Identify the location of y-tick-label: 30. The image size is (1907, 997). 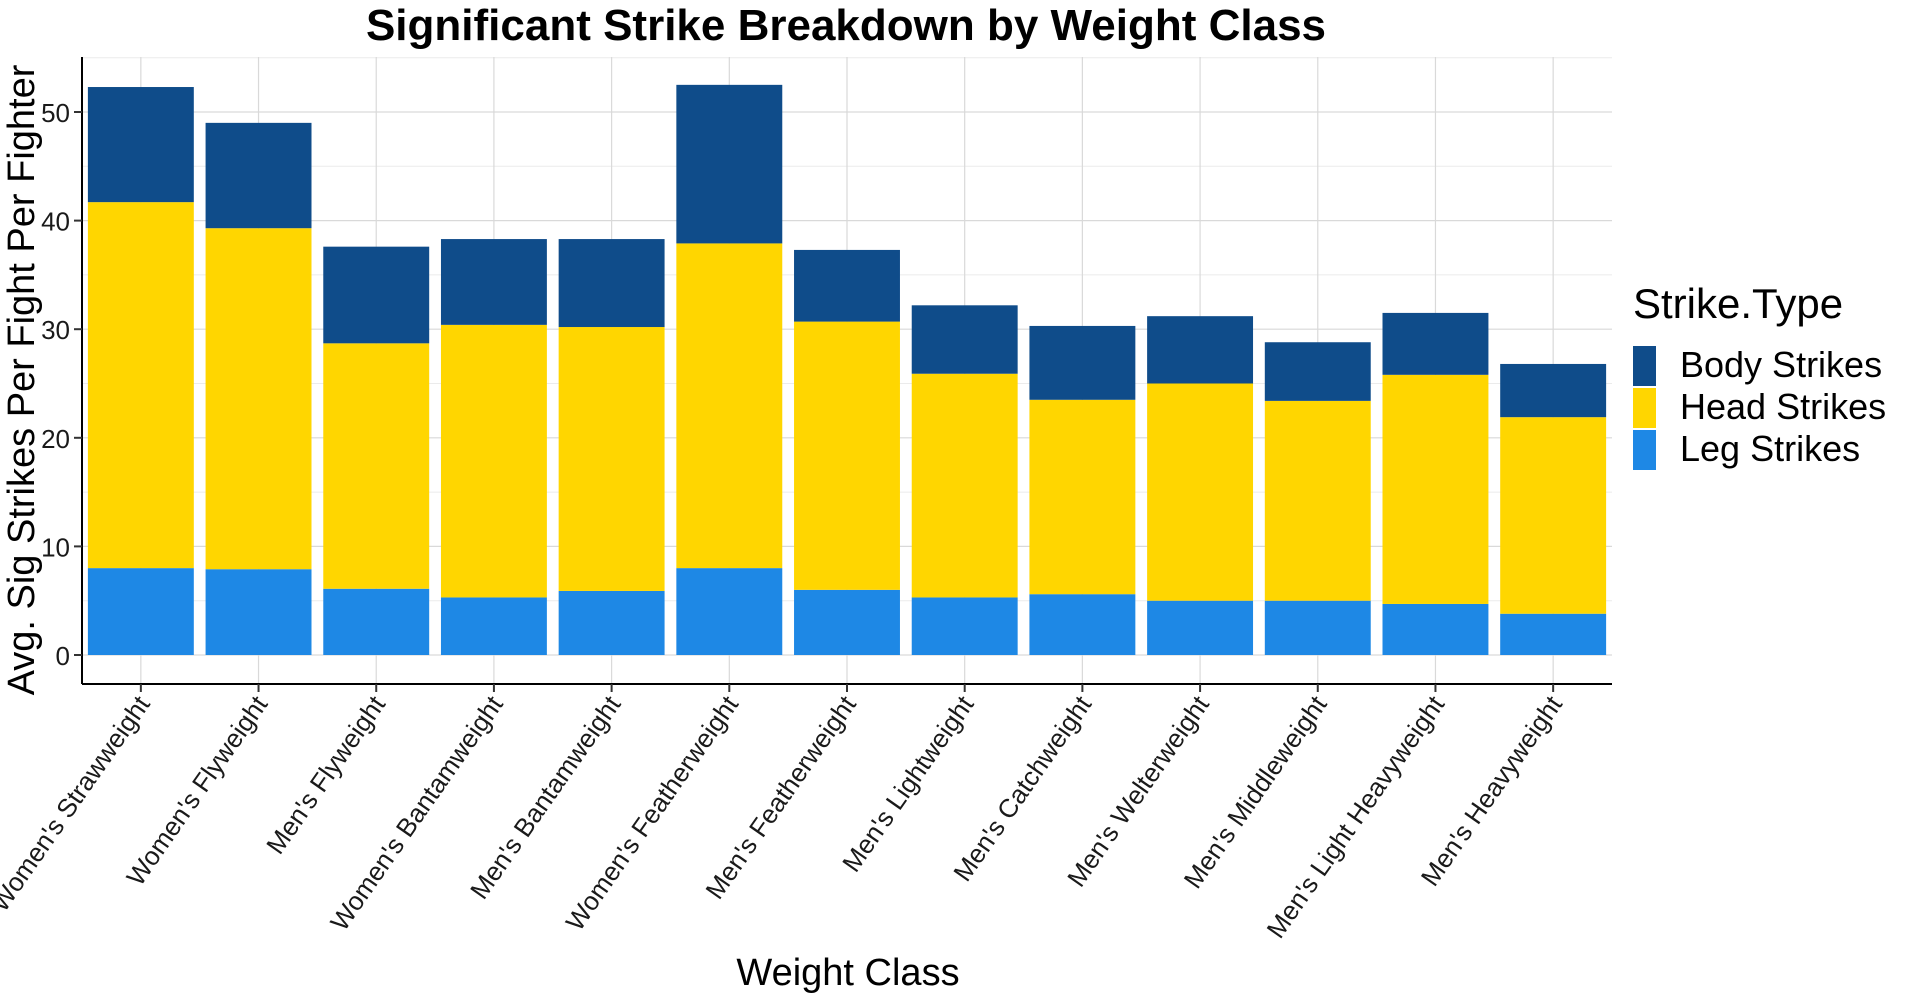
(55, 330).